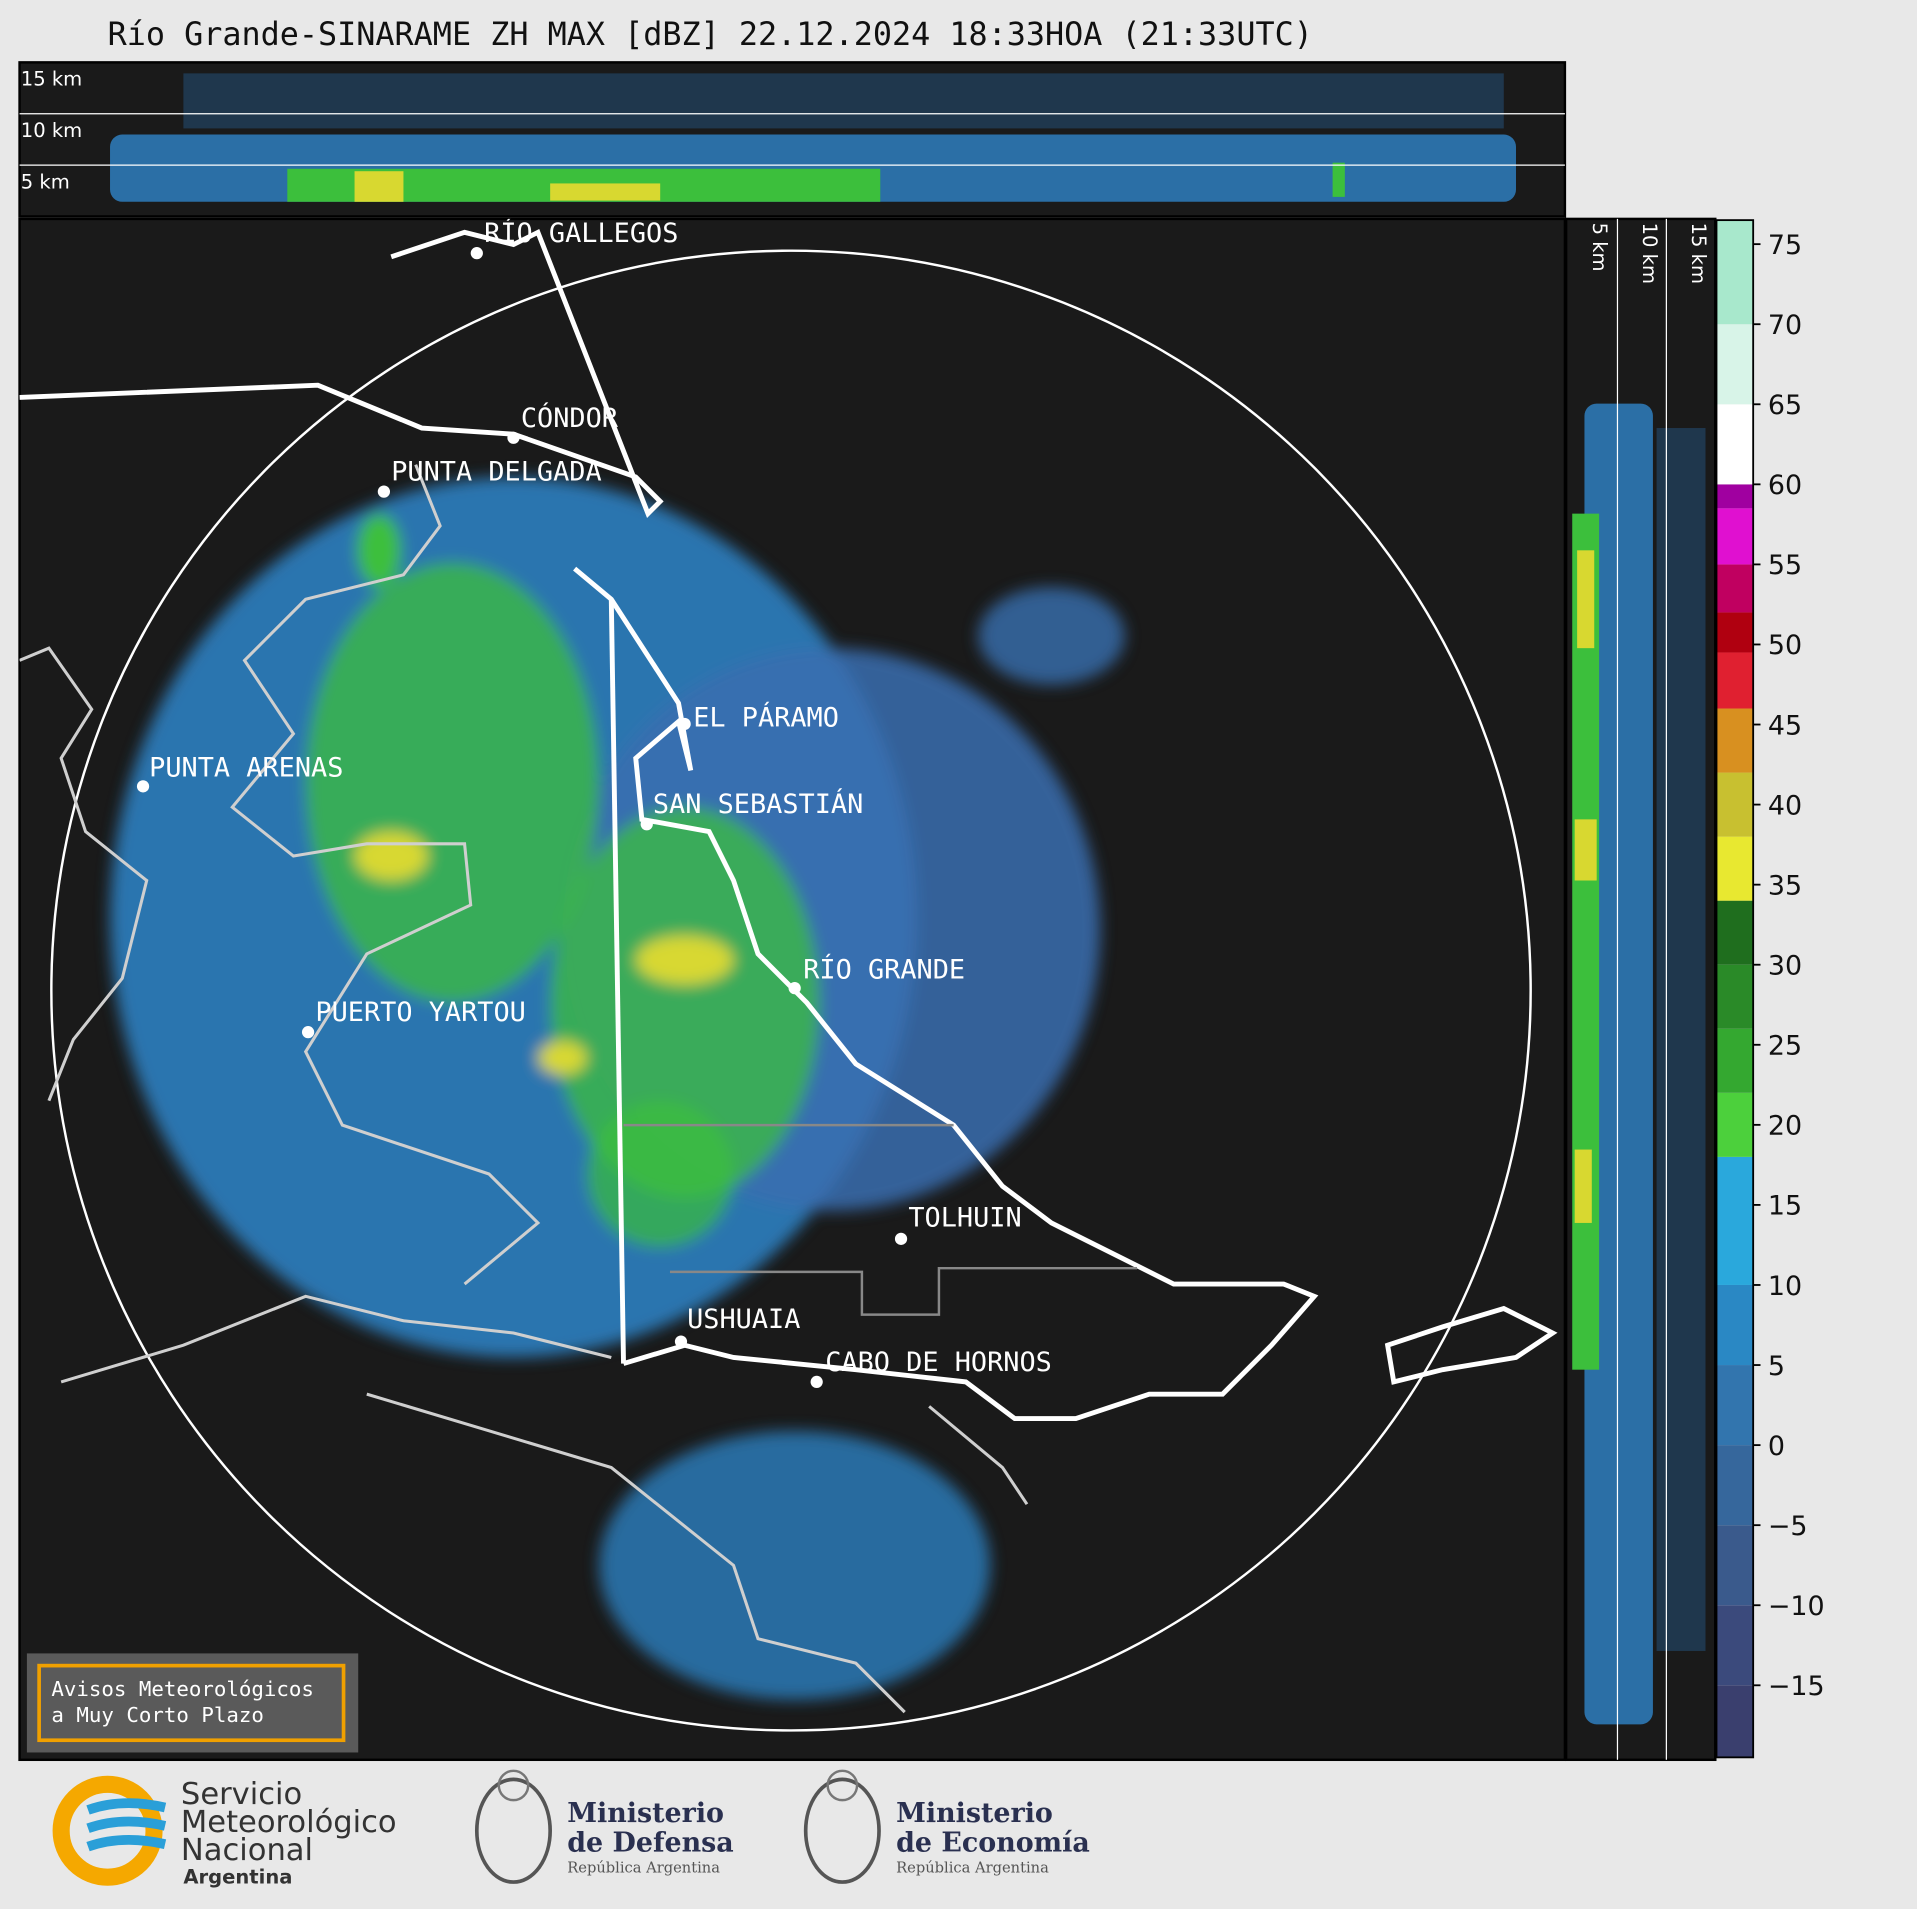 Image resolution: width=1917 pixels, height=1909 pixels. What do you see at coordinates (1776, 1366) in the screenshot?
I see `colorbar-tick-label: 5` at bounding box center [1776, 1366].